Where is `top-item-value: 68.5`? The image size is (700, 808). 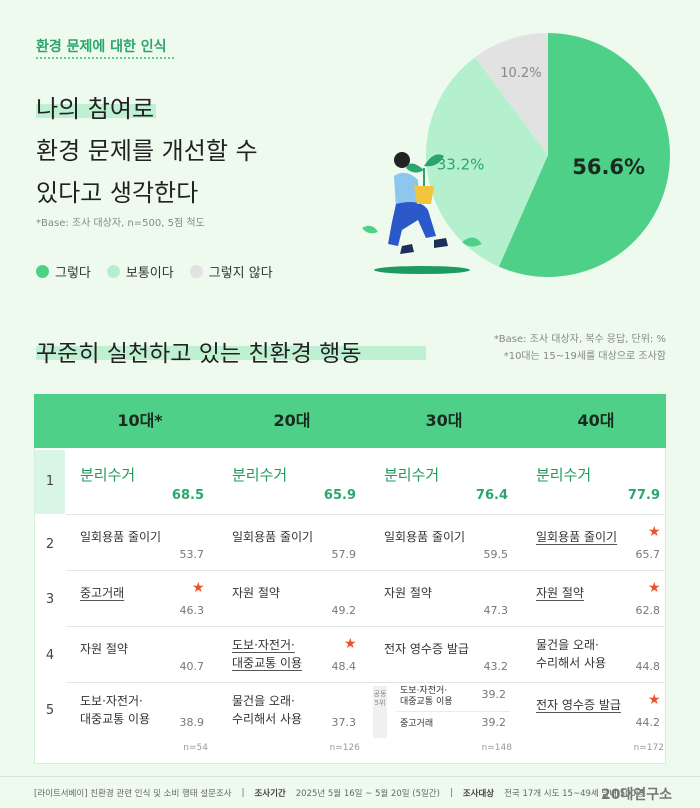
top-item-value: 68.5 is located at coordinates (187, 495).